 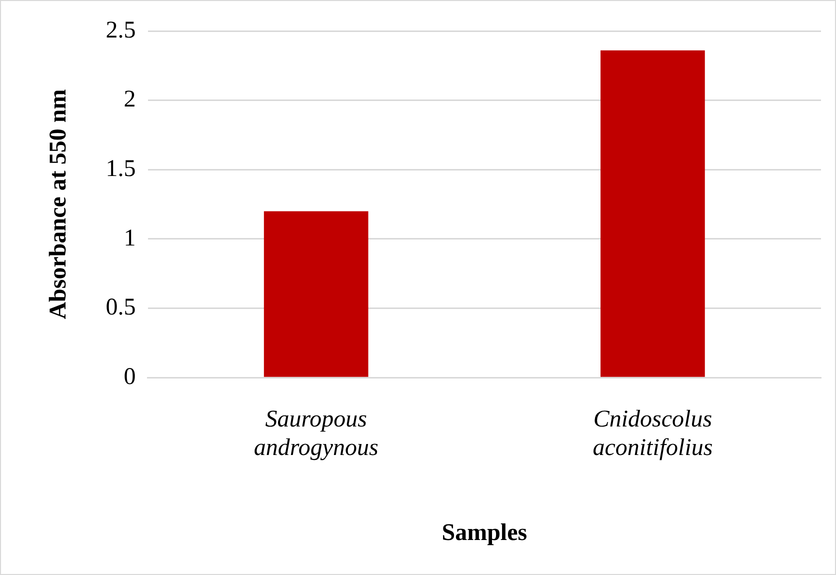 What do you see at coordinates (130, 377) in the screenshot?
I see `y-tick-label: 0` at bounding box center [130, 377].